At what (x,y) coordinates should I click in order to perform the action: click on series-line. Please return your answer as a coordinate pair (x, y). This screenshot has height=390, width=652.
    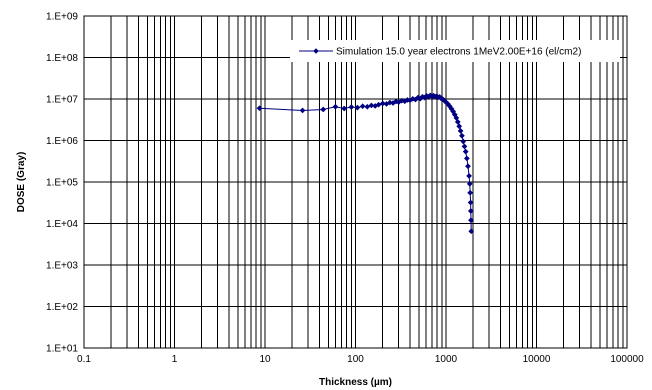
    Looking at the image, I should click on (365, 163).